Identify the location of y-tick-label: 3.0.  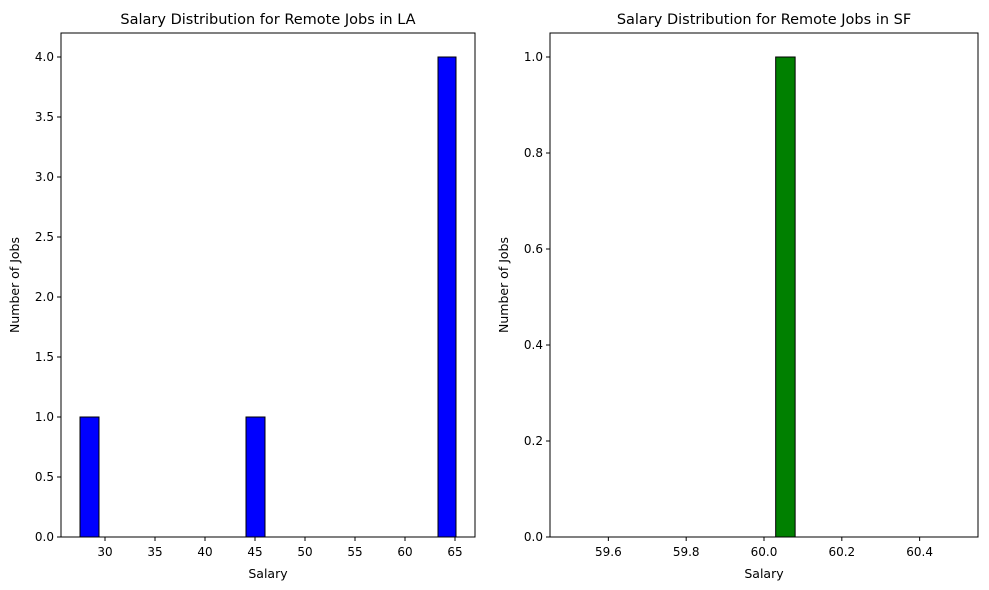
(44, 177).